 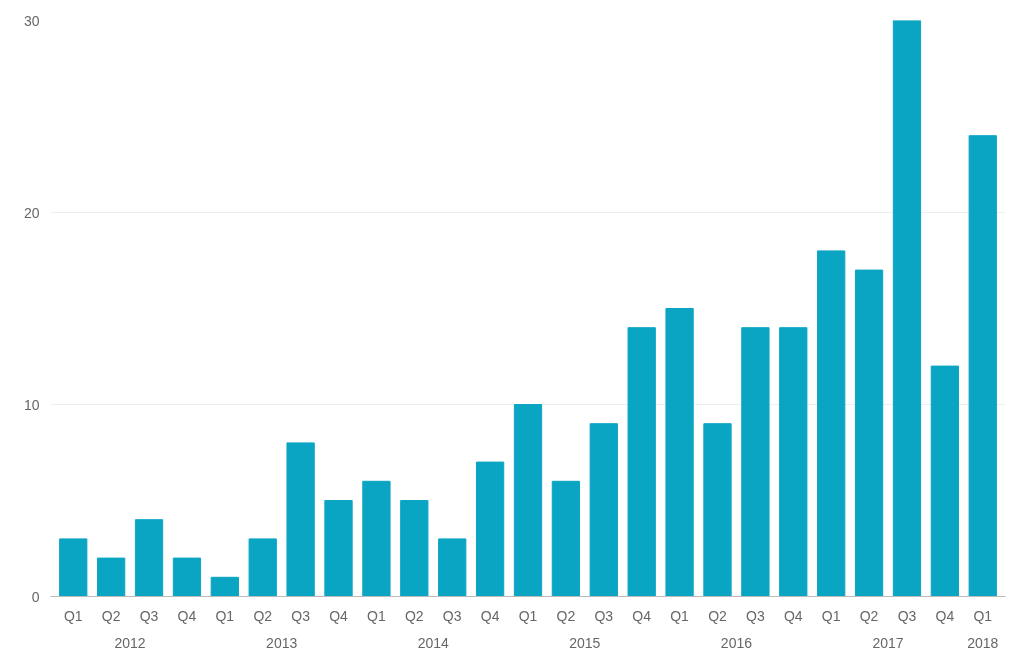 I want to click on y-tick-label: 30, so click(x=31, y=20).